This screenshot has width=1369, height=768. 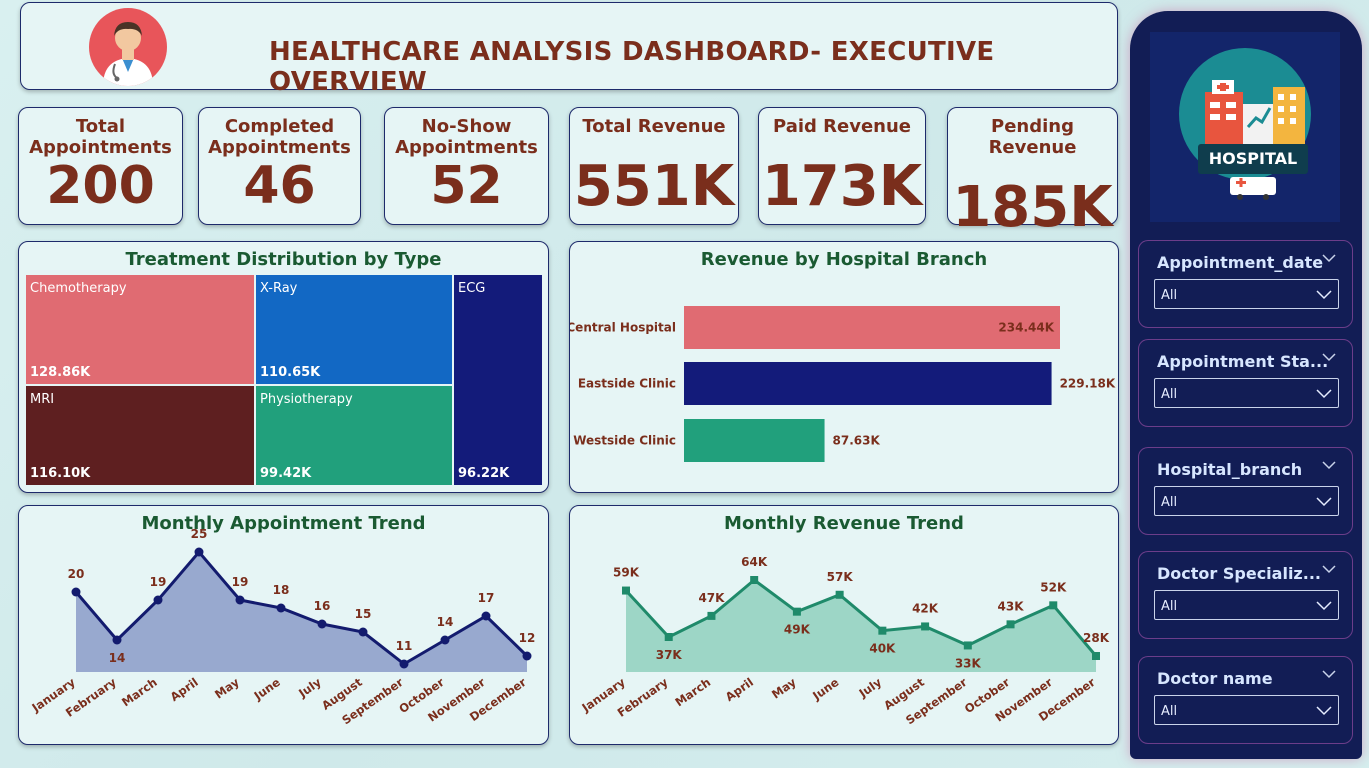 I want to click on data-label: 52K, so click(x=1053, y=587).